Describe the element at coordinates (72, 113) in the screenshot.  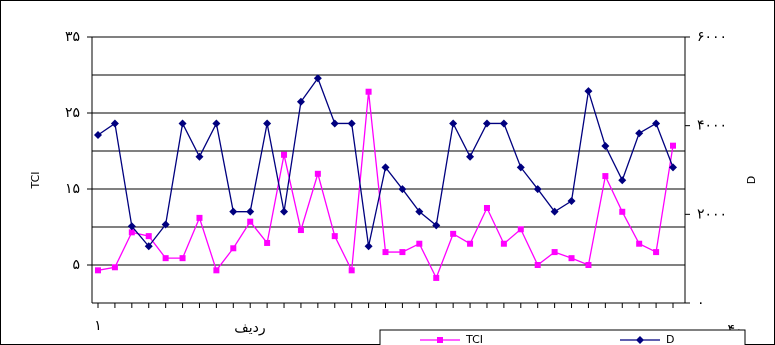
I see `y-tick-label: ۲۵` at that location.